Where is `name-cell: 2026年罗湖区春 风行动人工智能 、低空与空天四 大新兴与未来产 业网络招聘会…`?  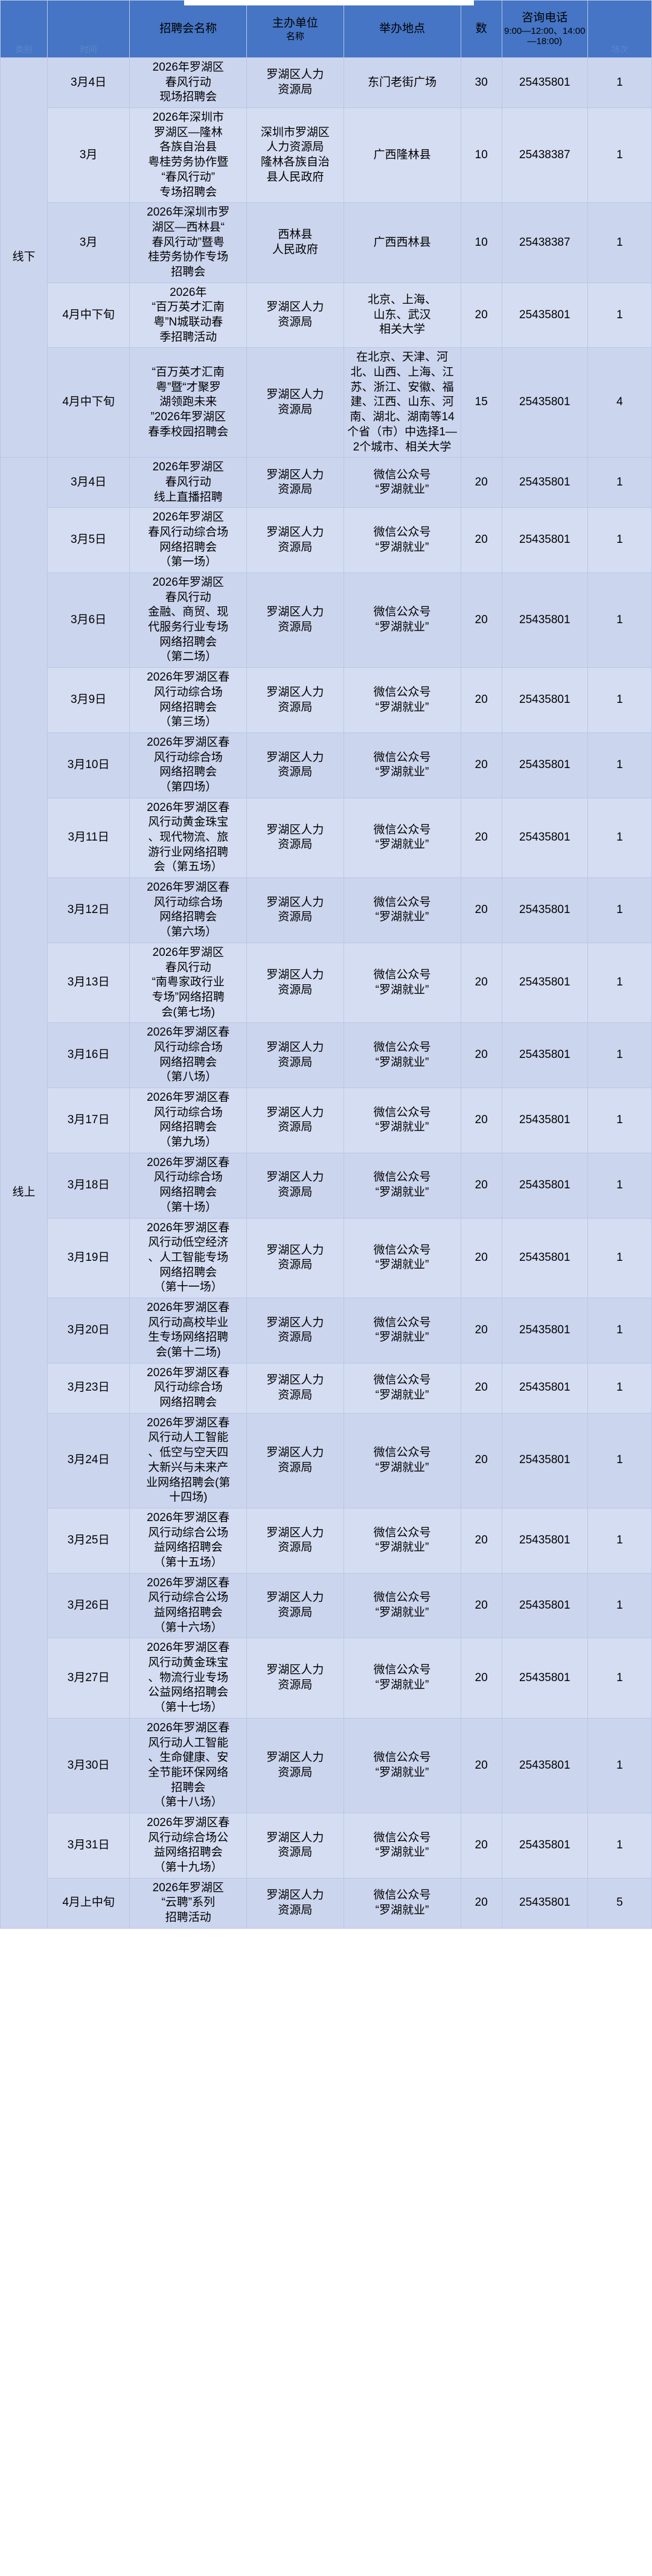
name-cell: 2026年罗湖区春 风行动人工智能 、低空与空天四 大新兴与未来产 业网络招聘会… is located at coordinates (188, 1460).